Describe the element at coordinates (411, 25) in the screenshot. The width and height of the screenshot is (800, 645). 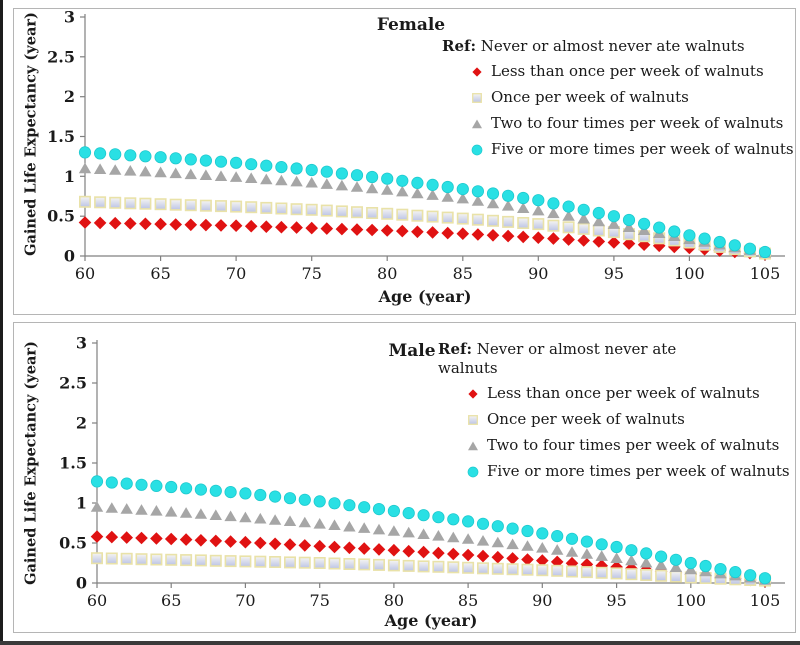
I see `chart-title-female: Female` at that location.